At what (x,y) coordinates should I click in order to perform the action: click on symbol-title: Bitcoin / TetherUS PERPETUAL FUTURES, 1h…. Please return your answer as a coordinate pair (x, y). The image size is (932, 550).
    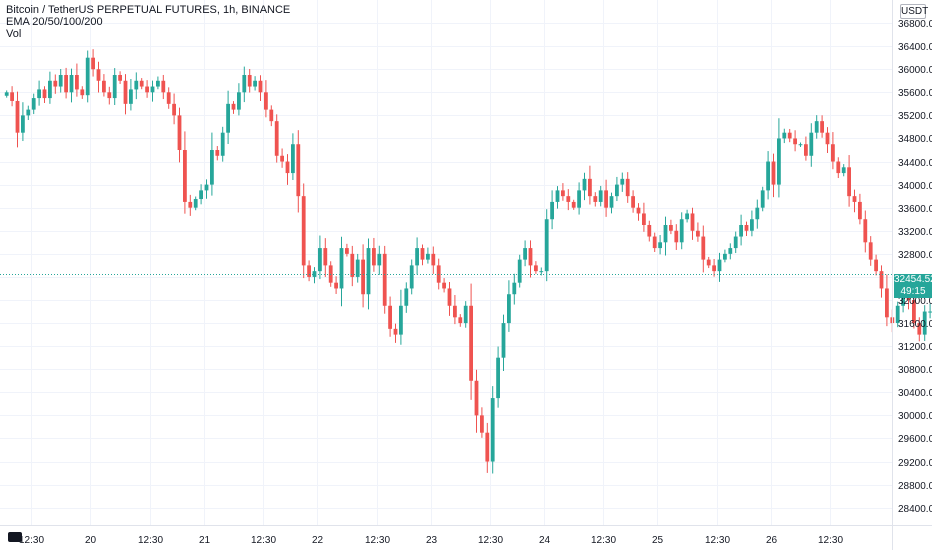
    Looking at the image, I should click on (148, 10).